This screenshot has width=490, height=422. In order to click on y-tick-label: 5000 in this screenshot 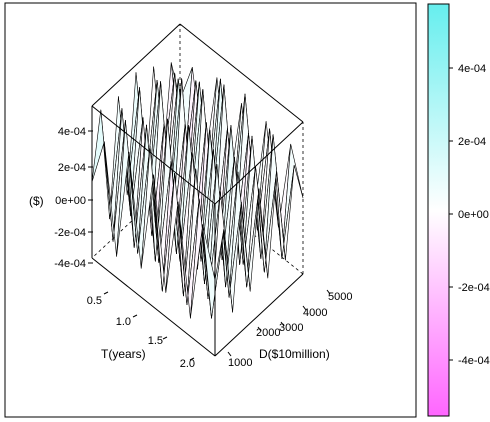, I will do `click(340, 297)`.